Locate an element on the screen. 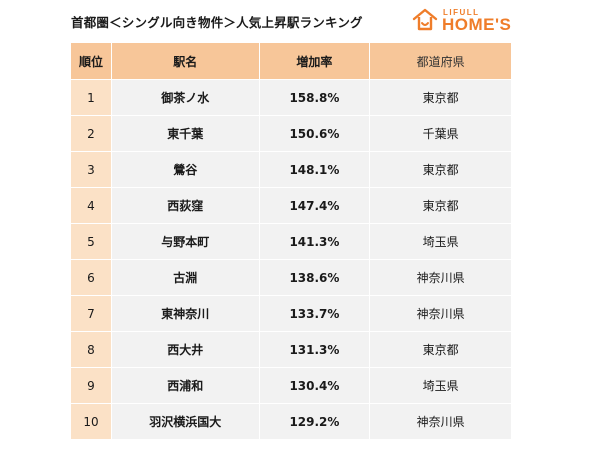 This screenshot has height=449, width=600. table-row: 6 古淵 138.6% 神奈川県 is located at coordinates (291, 277).